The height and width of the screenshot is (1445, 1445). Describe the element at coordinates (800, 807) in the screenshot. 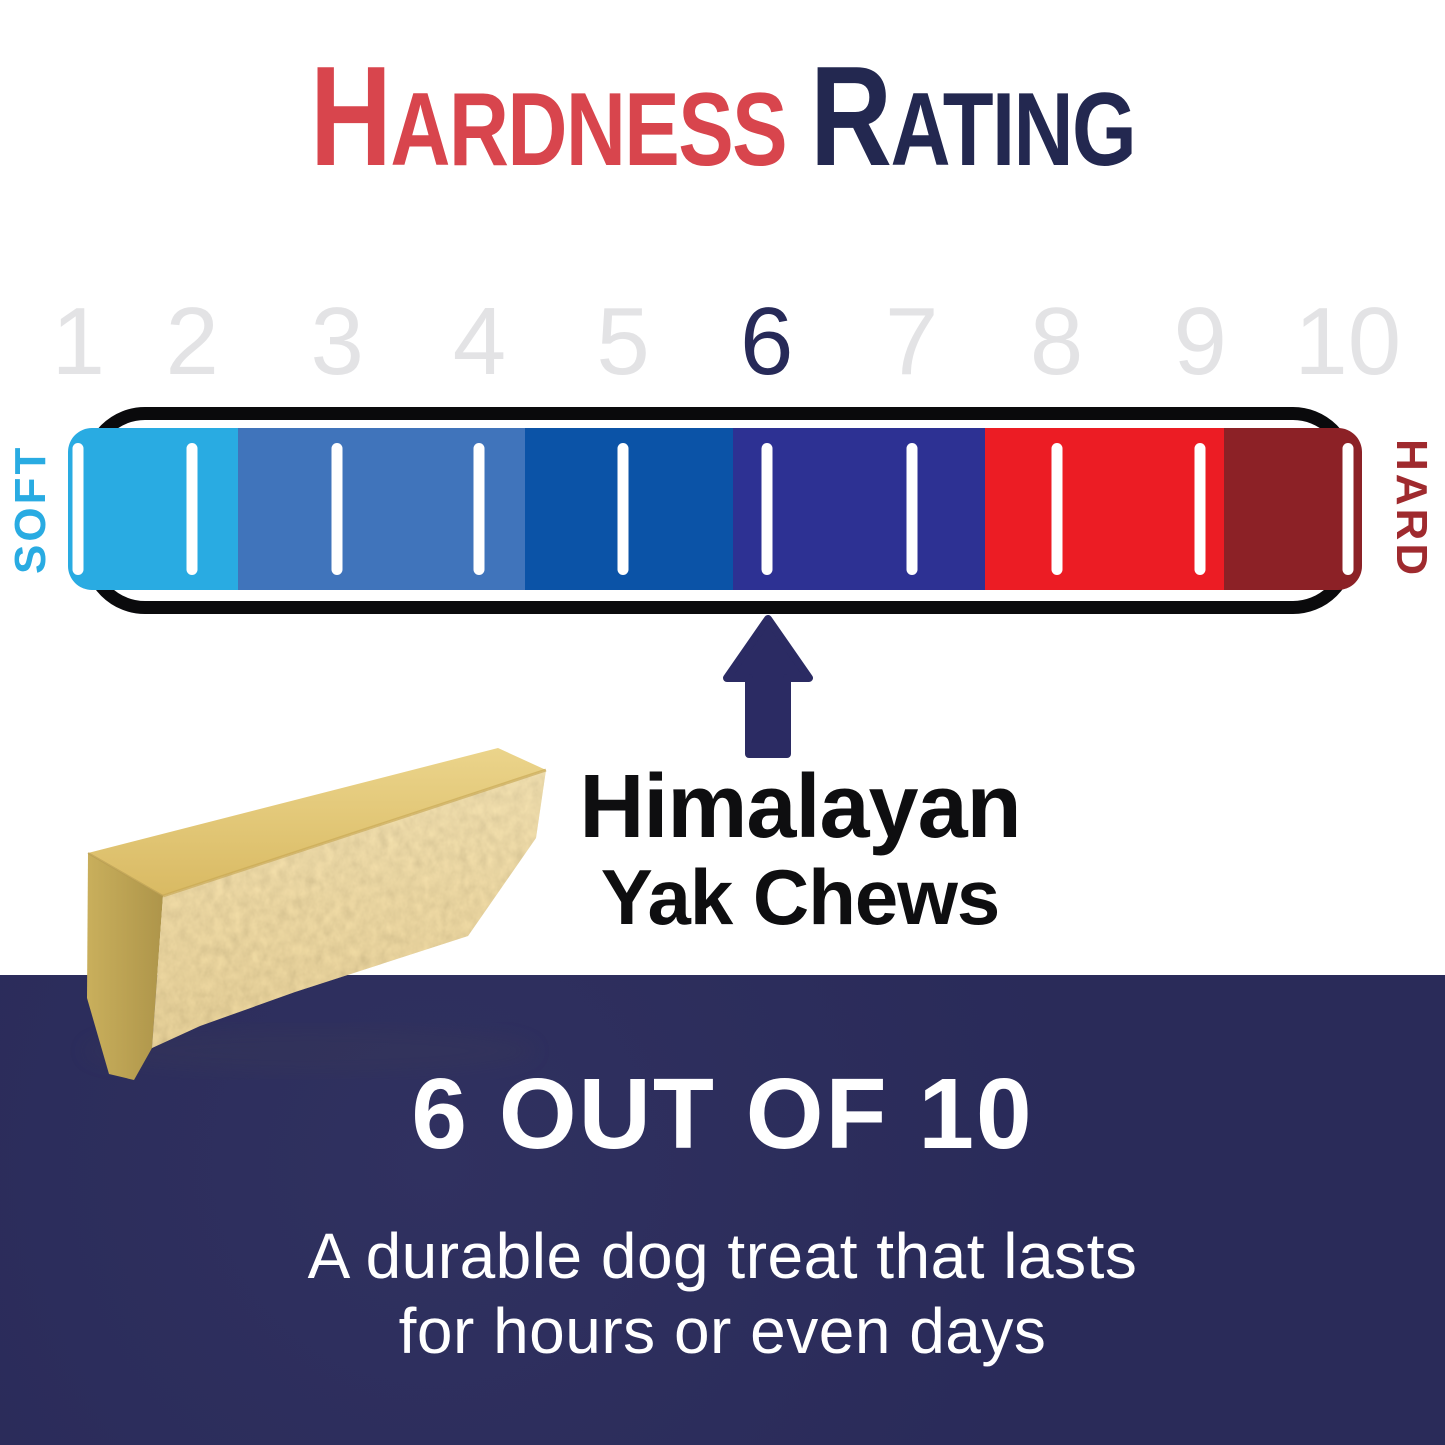

I see `product-name-line1: Himalayan` at that location.